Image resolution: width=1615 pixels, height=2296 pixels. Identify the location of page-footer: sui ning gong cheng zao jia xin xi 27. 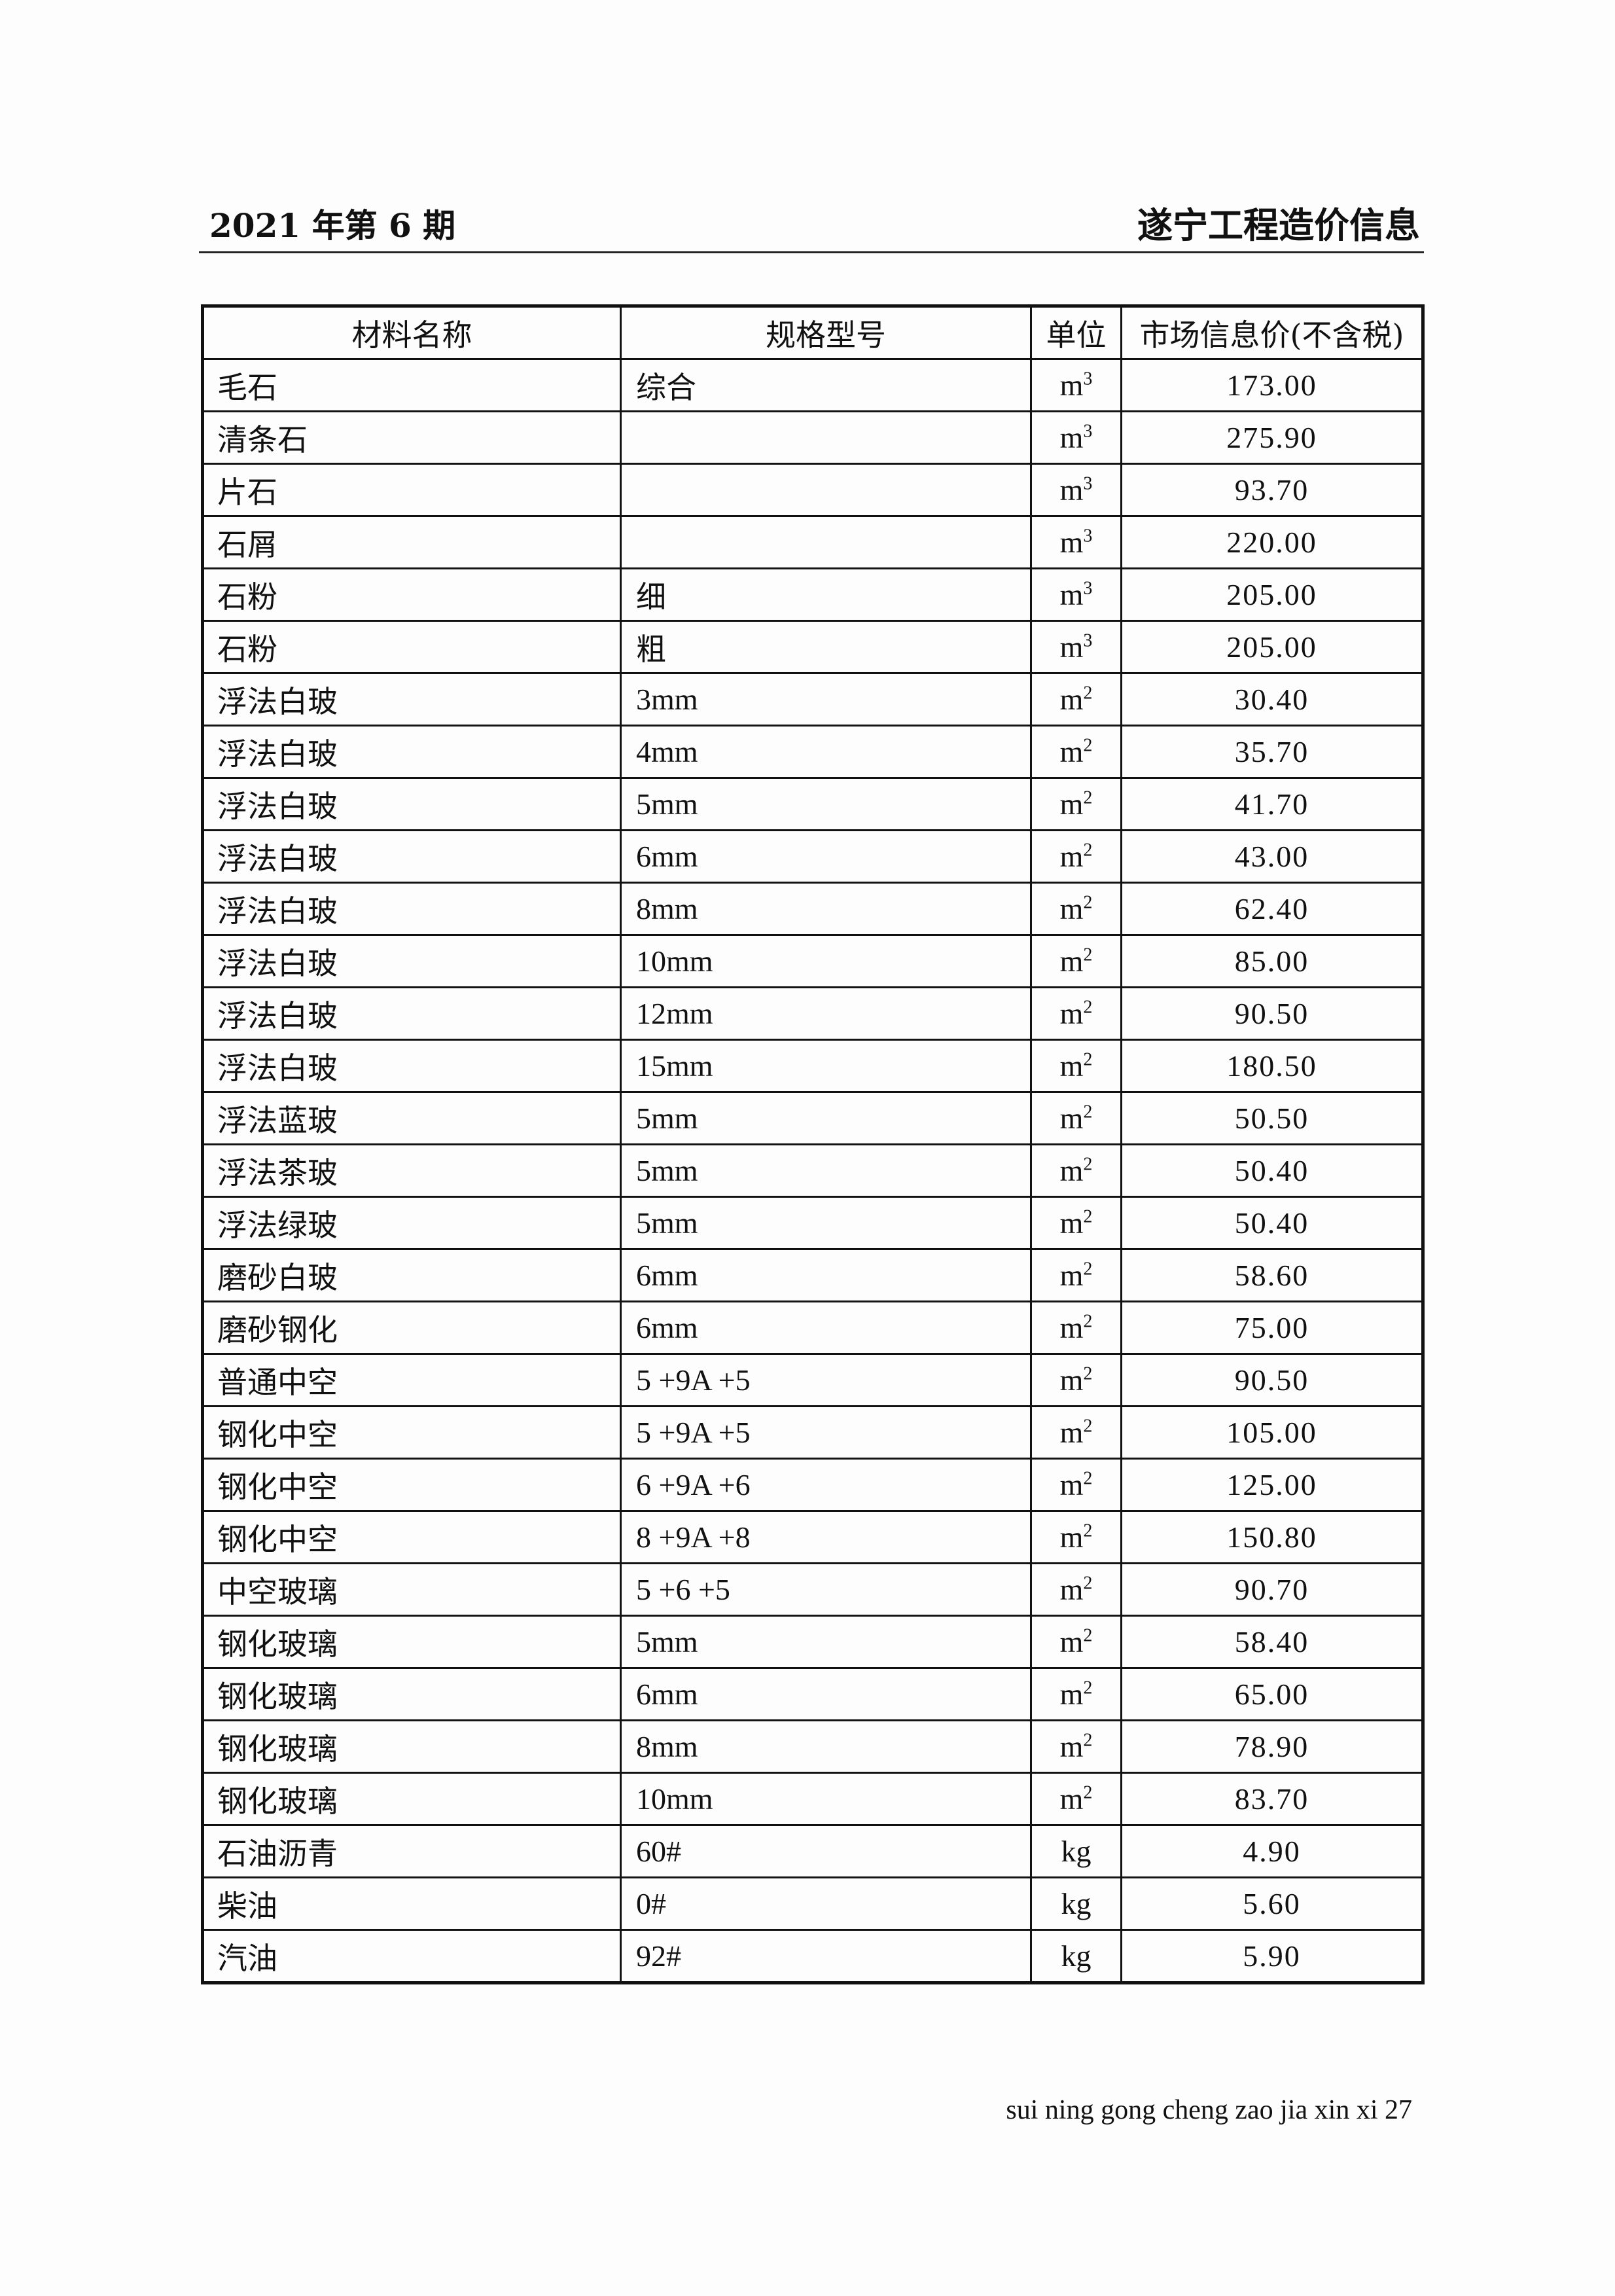
(1209, 2110).